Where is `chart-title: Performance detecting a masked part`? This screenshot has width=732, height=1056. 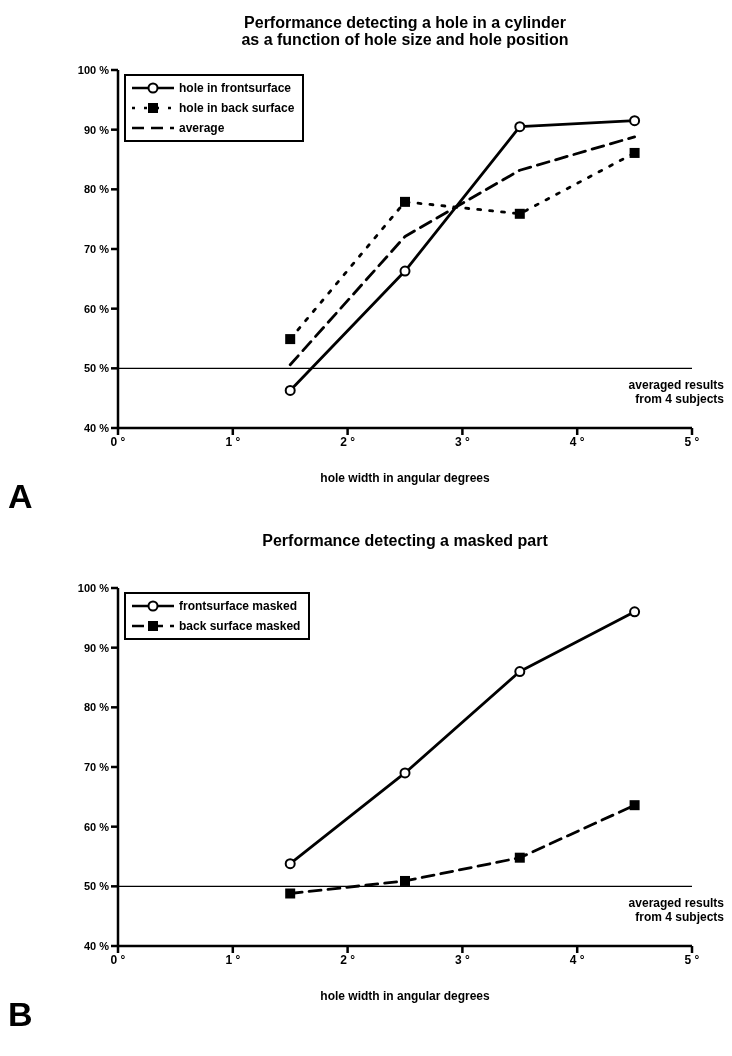 chart-title: Performance detecting a masked part is located at coordinates (405, 540).